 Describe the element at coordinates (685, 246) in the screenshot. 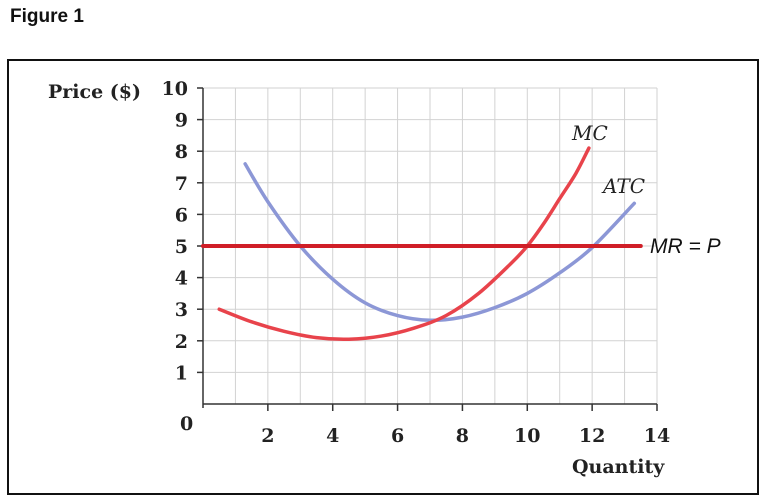

I see `mr-line-label: MR = P` at that location.